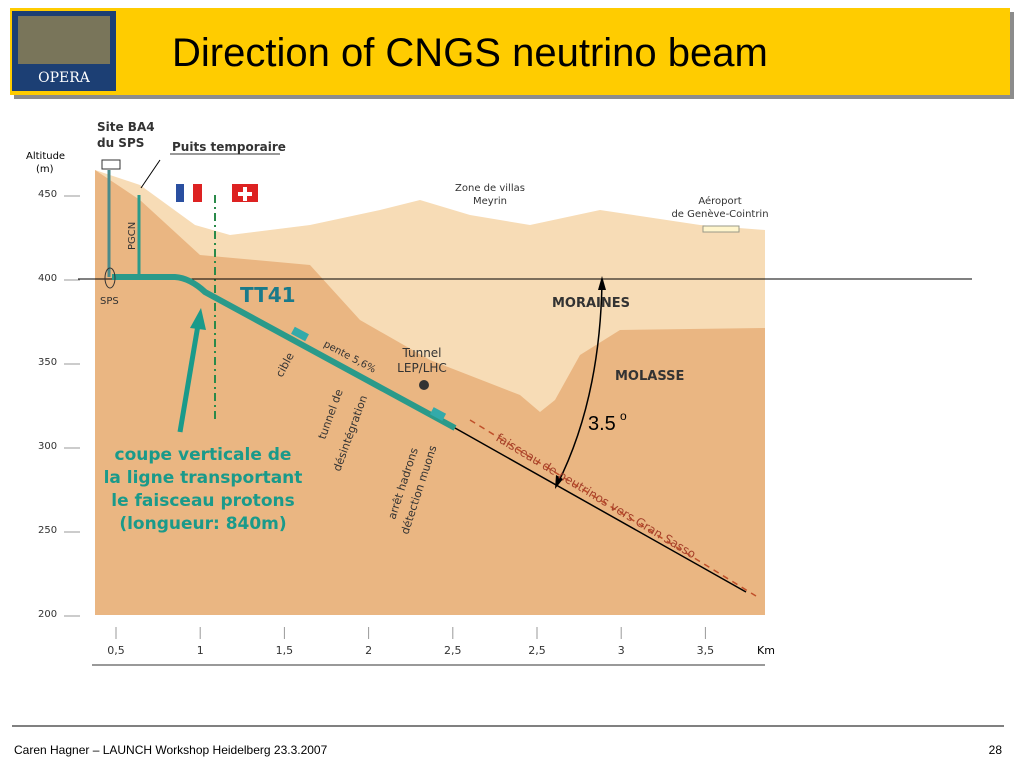  I want to click on altitude-tick-label: 350, so click(47, 362).